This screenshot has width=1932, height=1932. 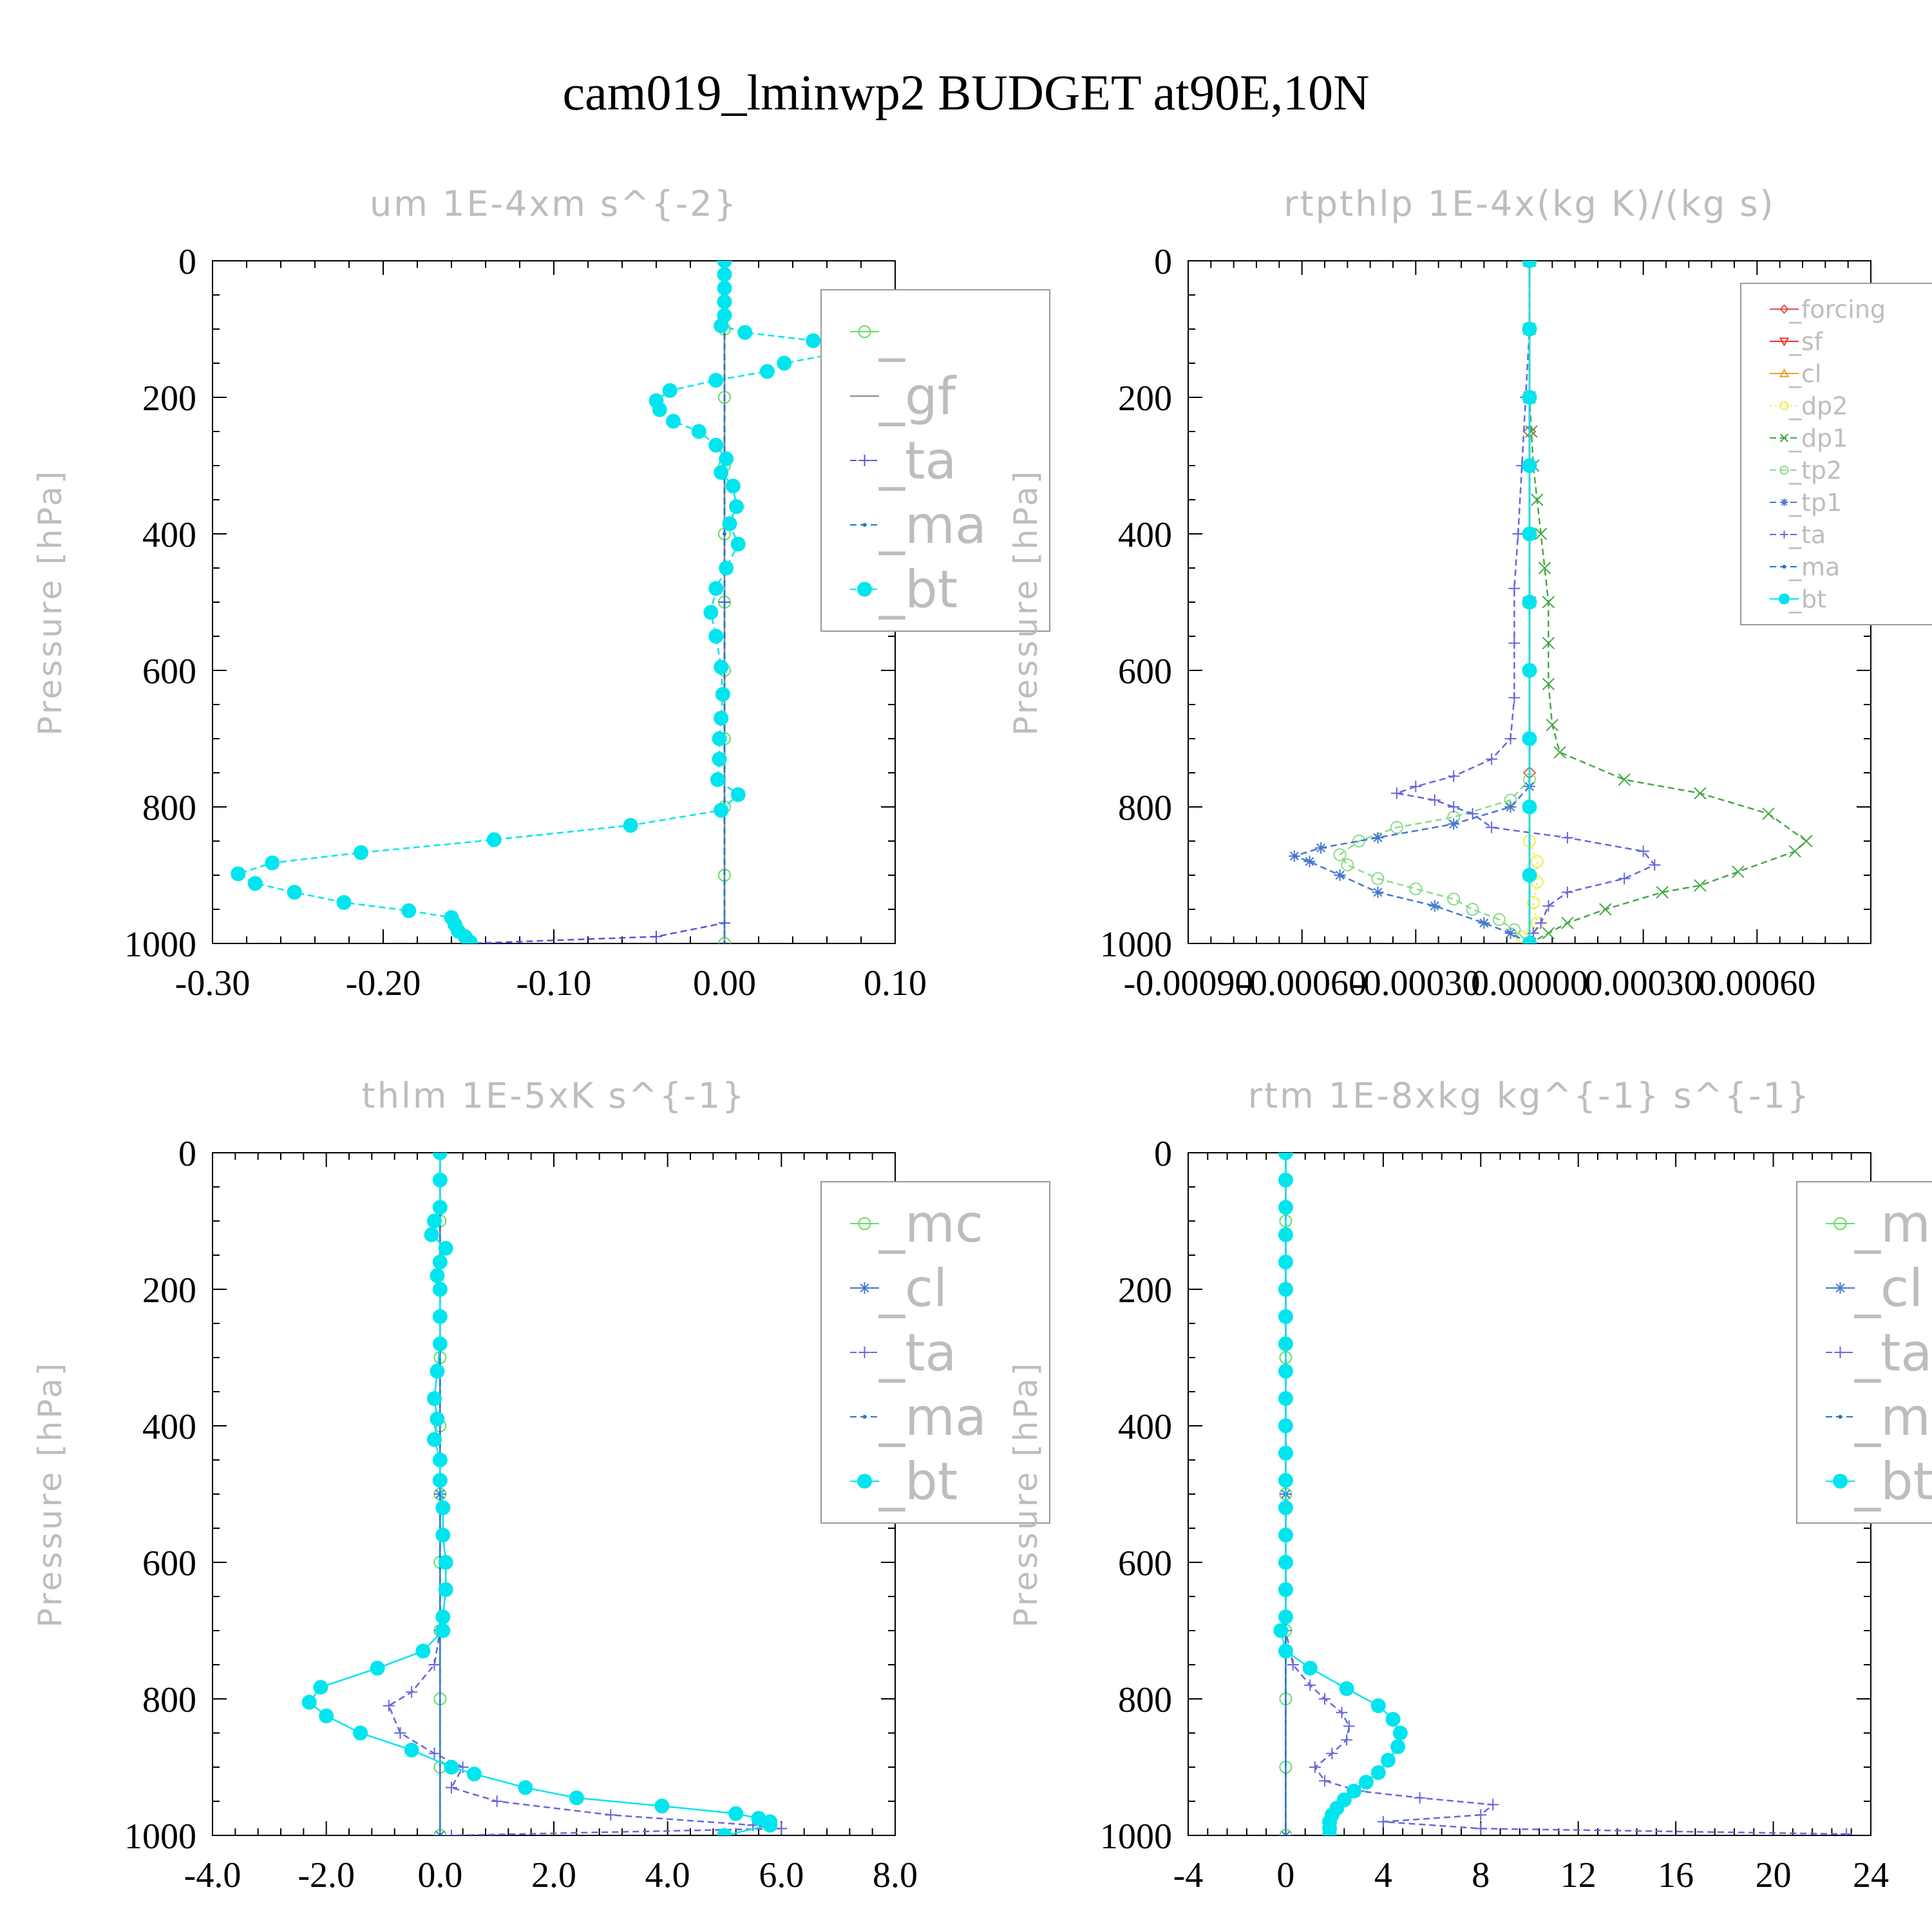 What do you see at coordinates (554, 204) in the screenshot?
I see `panel-title: um 1E-4xm s^{-2}` at bounding box center [554, 204].